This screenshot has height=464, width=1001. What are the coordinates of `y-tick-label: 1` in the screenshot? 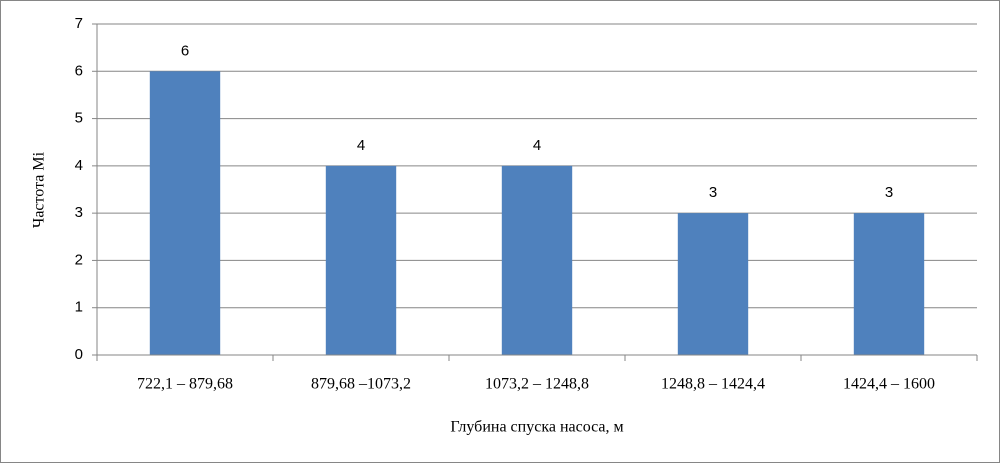 It's located at (79, 307).